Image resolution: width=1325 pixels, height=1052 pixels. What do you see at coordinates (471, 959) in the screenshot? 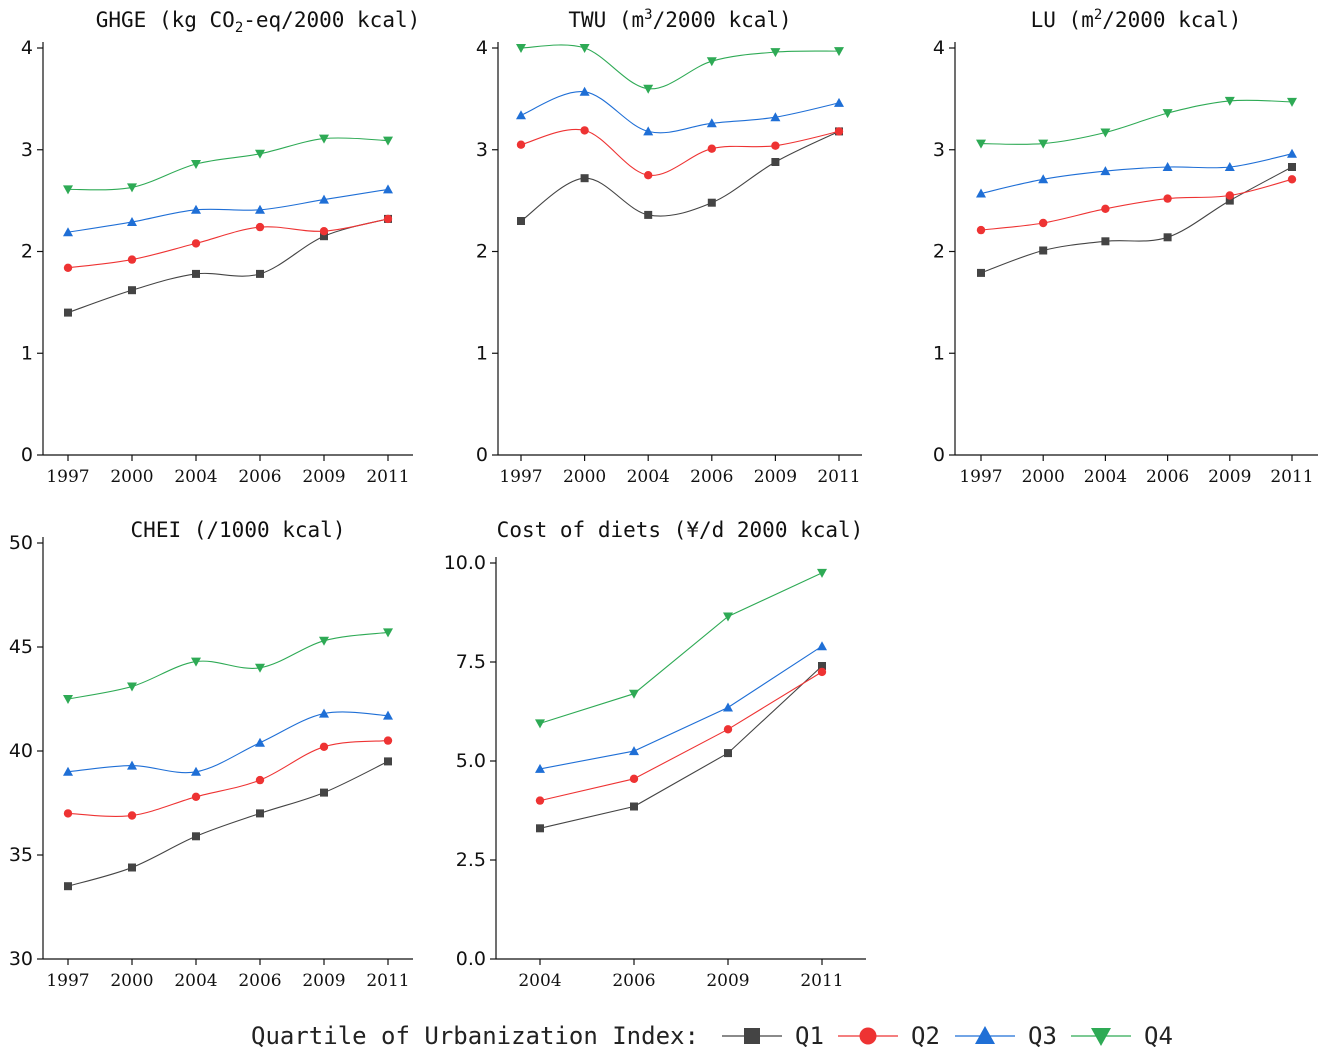
I see `y-tick-label: 0.0` at bounding box center [471, 959].